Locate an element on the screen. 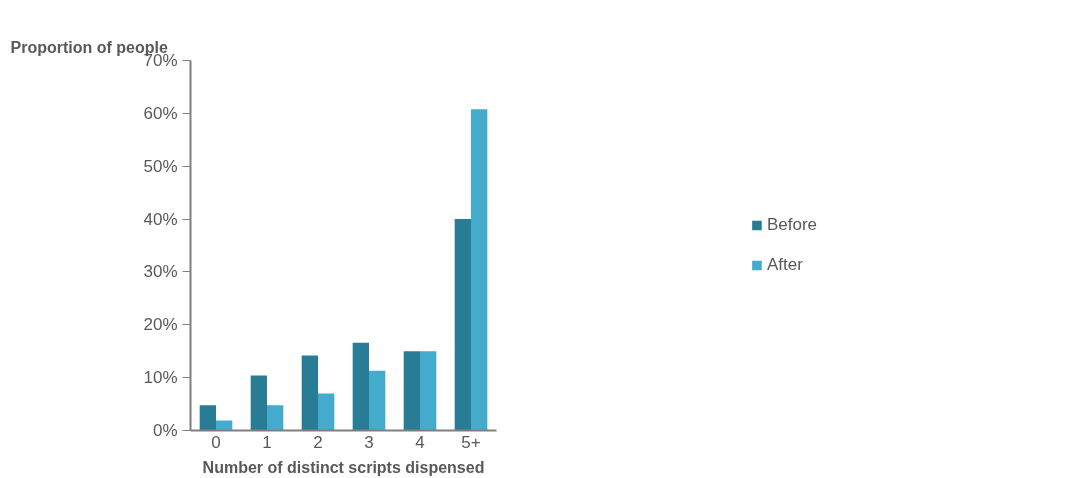 This screenshot has width=1071, height=478. y-tick-label: 40% is located at coordinates (160, 219).